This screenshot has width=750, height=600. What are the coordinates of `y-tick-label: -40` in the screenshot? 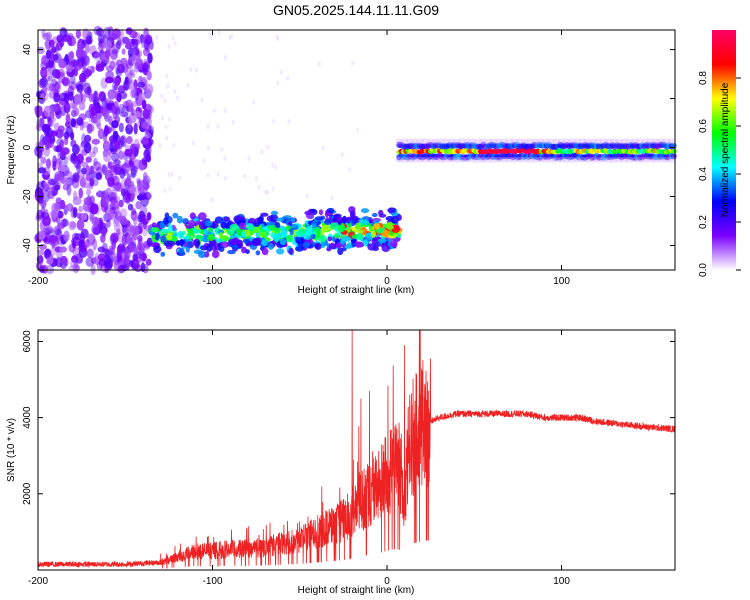 It's located at (27, 245).